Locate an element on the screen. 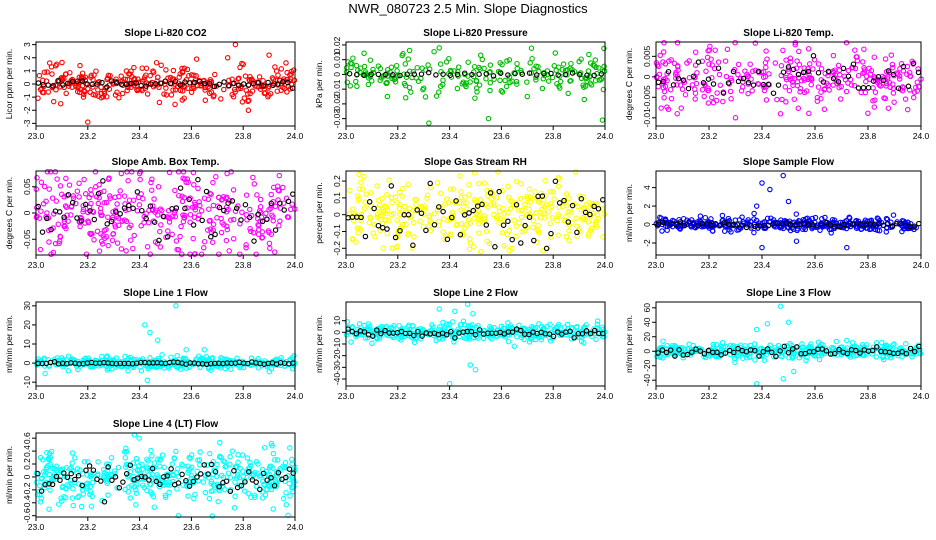  y-tick-label: -3 is located at coordinates (27, 123).